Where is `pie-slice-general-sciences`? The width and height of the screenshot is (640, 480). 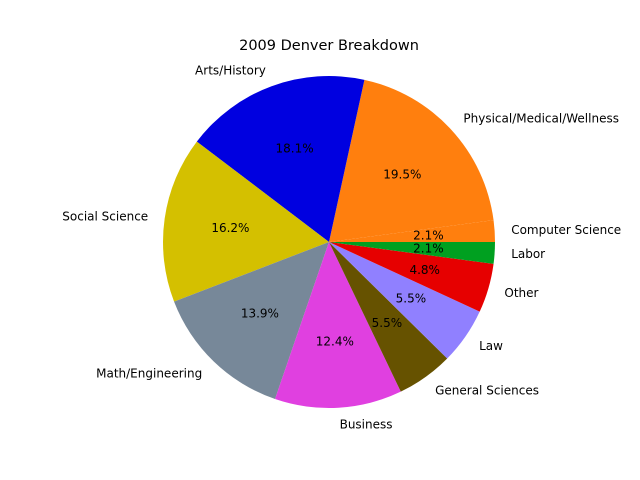 pie-slice-general-sciences is located at coordinates (388, 317).